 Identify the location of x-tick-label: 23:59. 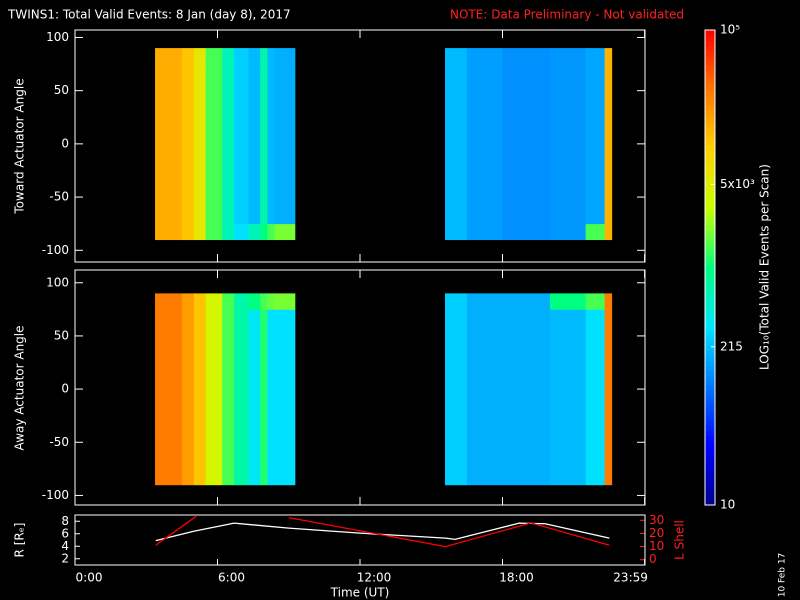
(630, 578).